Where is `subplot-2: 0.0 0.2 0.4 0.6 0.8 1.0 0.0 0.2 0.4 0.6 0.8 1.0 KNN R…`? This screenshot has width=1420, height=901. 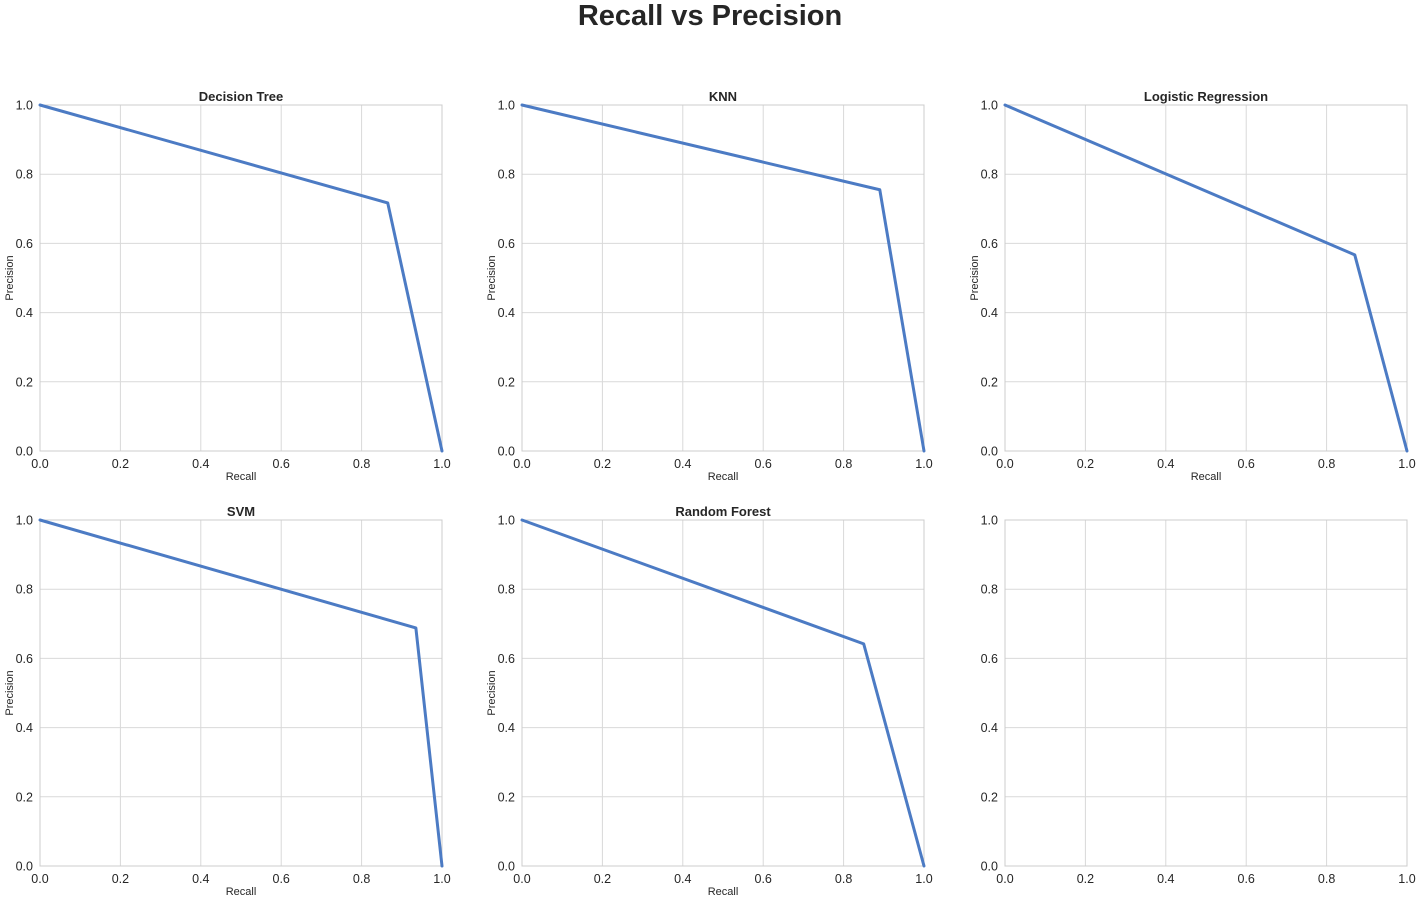
subplot-2: 0.0 0.2 0.4 0.6 0.8 1.0 0.0 0.2 0.4 0.6 0.8 1.0 KNN R… is located at coordinates (709, 286).